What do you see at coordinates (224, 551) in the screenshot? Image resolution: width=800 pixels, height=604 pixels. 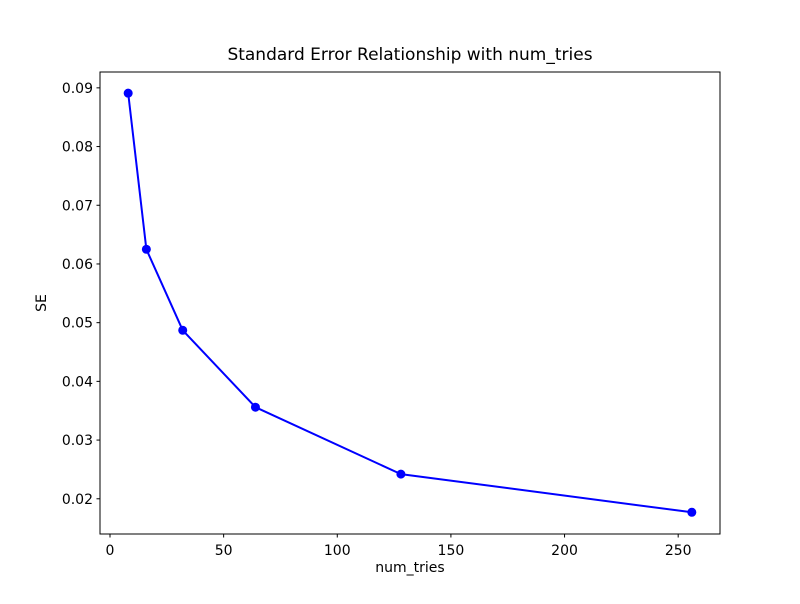 I see `x-tick-label: 50` at bounding box center [224, 551].